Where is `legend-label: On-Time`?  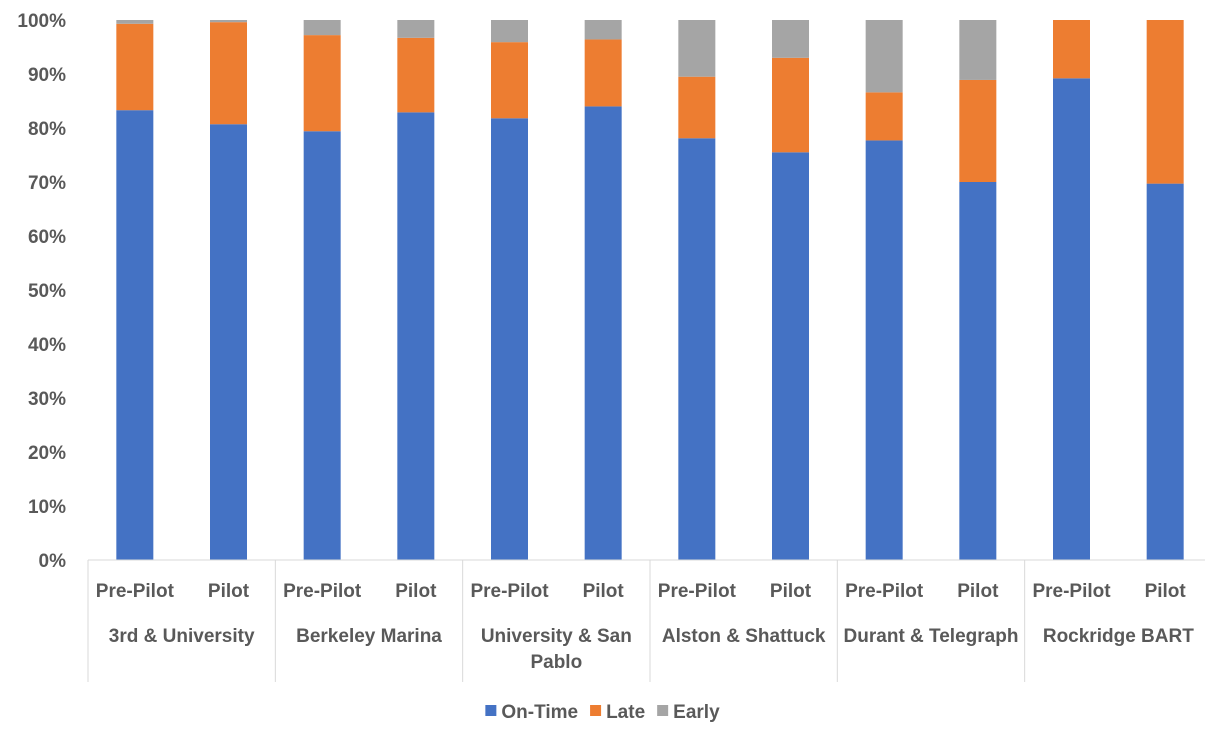 legend-label: On-Time is located at coordinates (539, 712).